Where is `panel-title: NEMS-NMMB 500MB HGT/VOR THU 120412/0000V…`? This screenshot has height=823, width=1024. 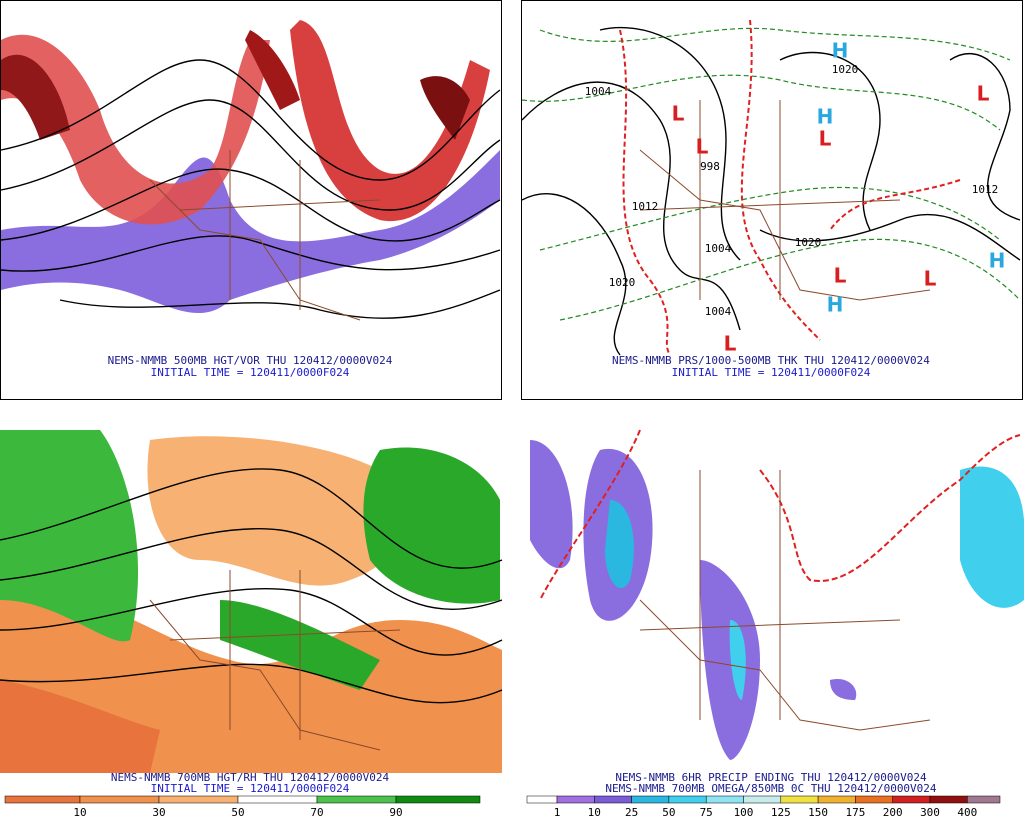 panel-title: NEMS-NMMB 500MB HGT/VOR THU 120412/0000V… is located at coordinates (250, 360).